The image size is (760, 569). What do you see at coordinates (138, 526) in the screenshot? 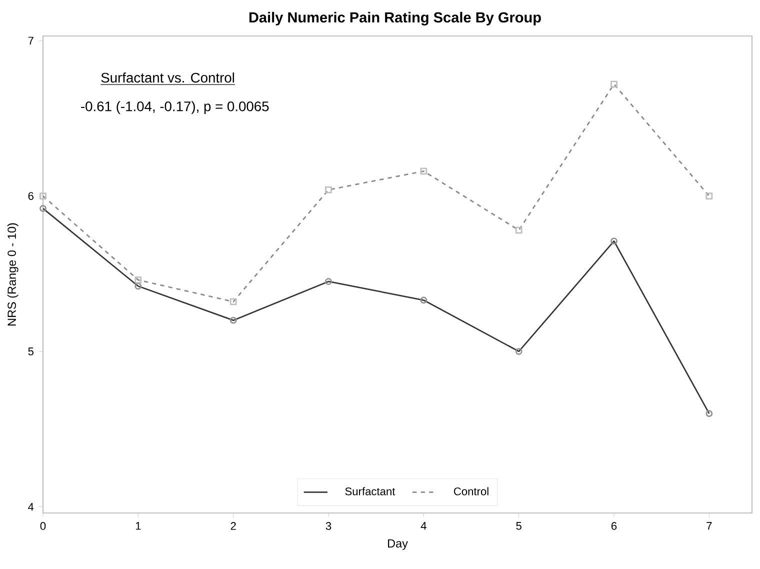
I see `x-tick-label: 1` at bounding box center [138, 526].